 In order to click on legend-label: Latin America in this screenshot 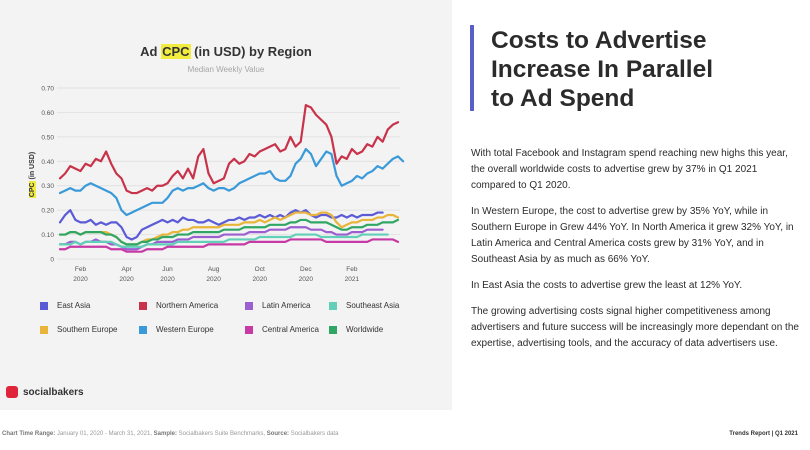, I will do `click(286, 305)`.